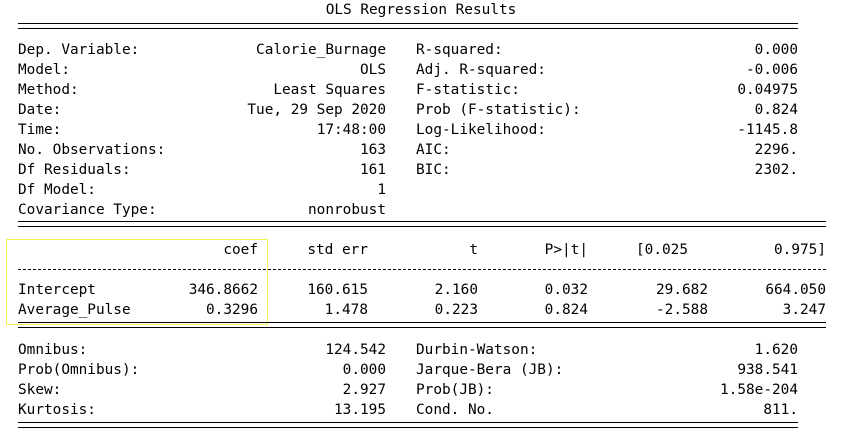  I want to click on diagnostic-value: 0.000, so click(364, 370).